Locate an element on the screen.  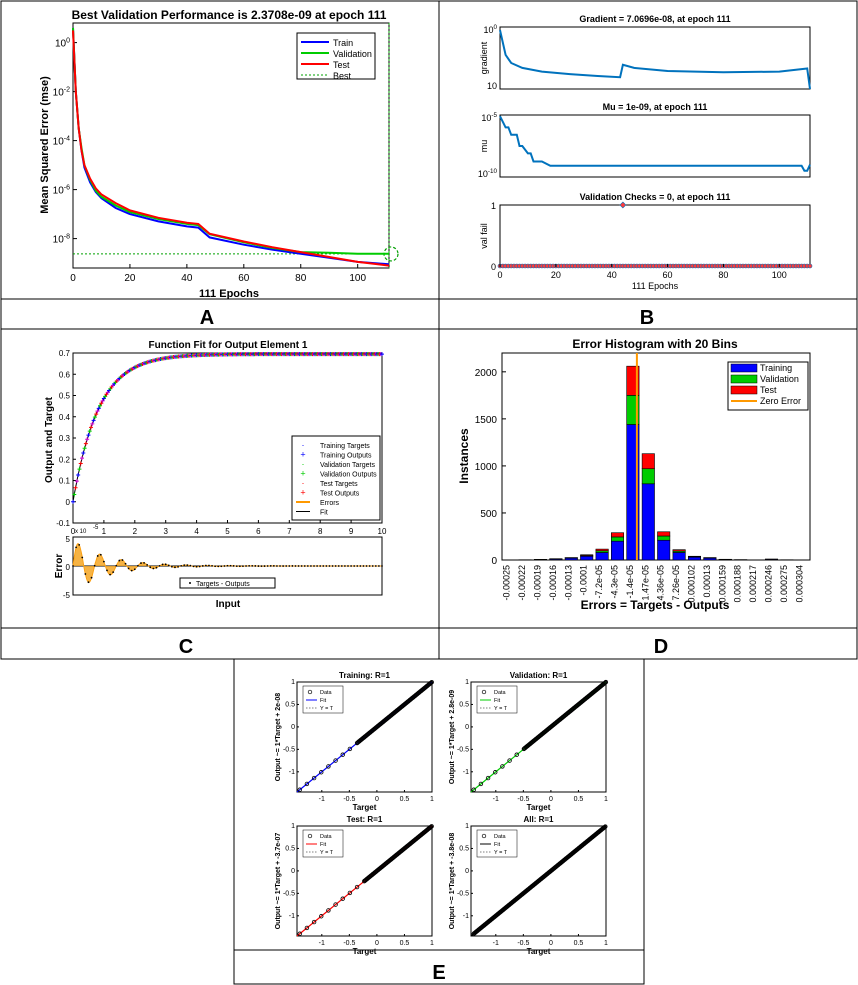
y-tick-label: -0.1 is located at coordinates (63, 523).